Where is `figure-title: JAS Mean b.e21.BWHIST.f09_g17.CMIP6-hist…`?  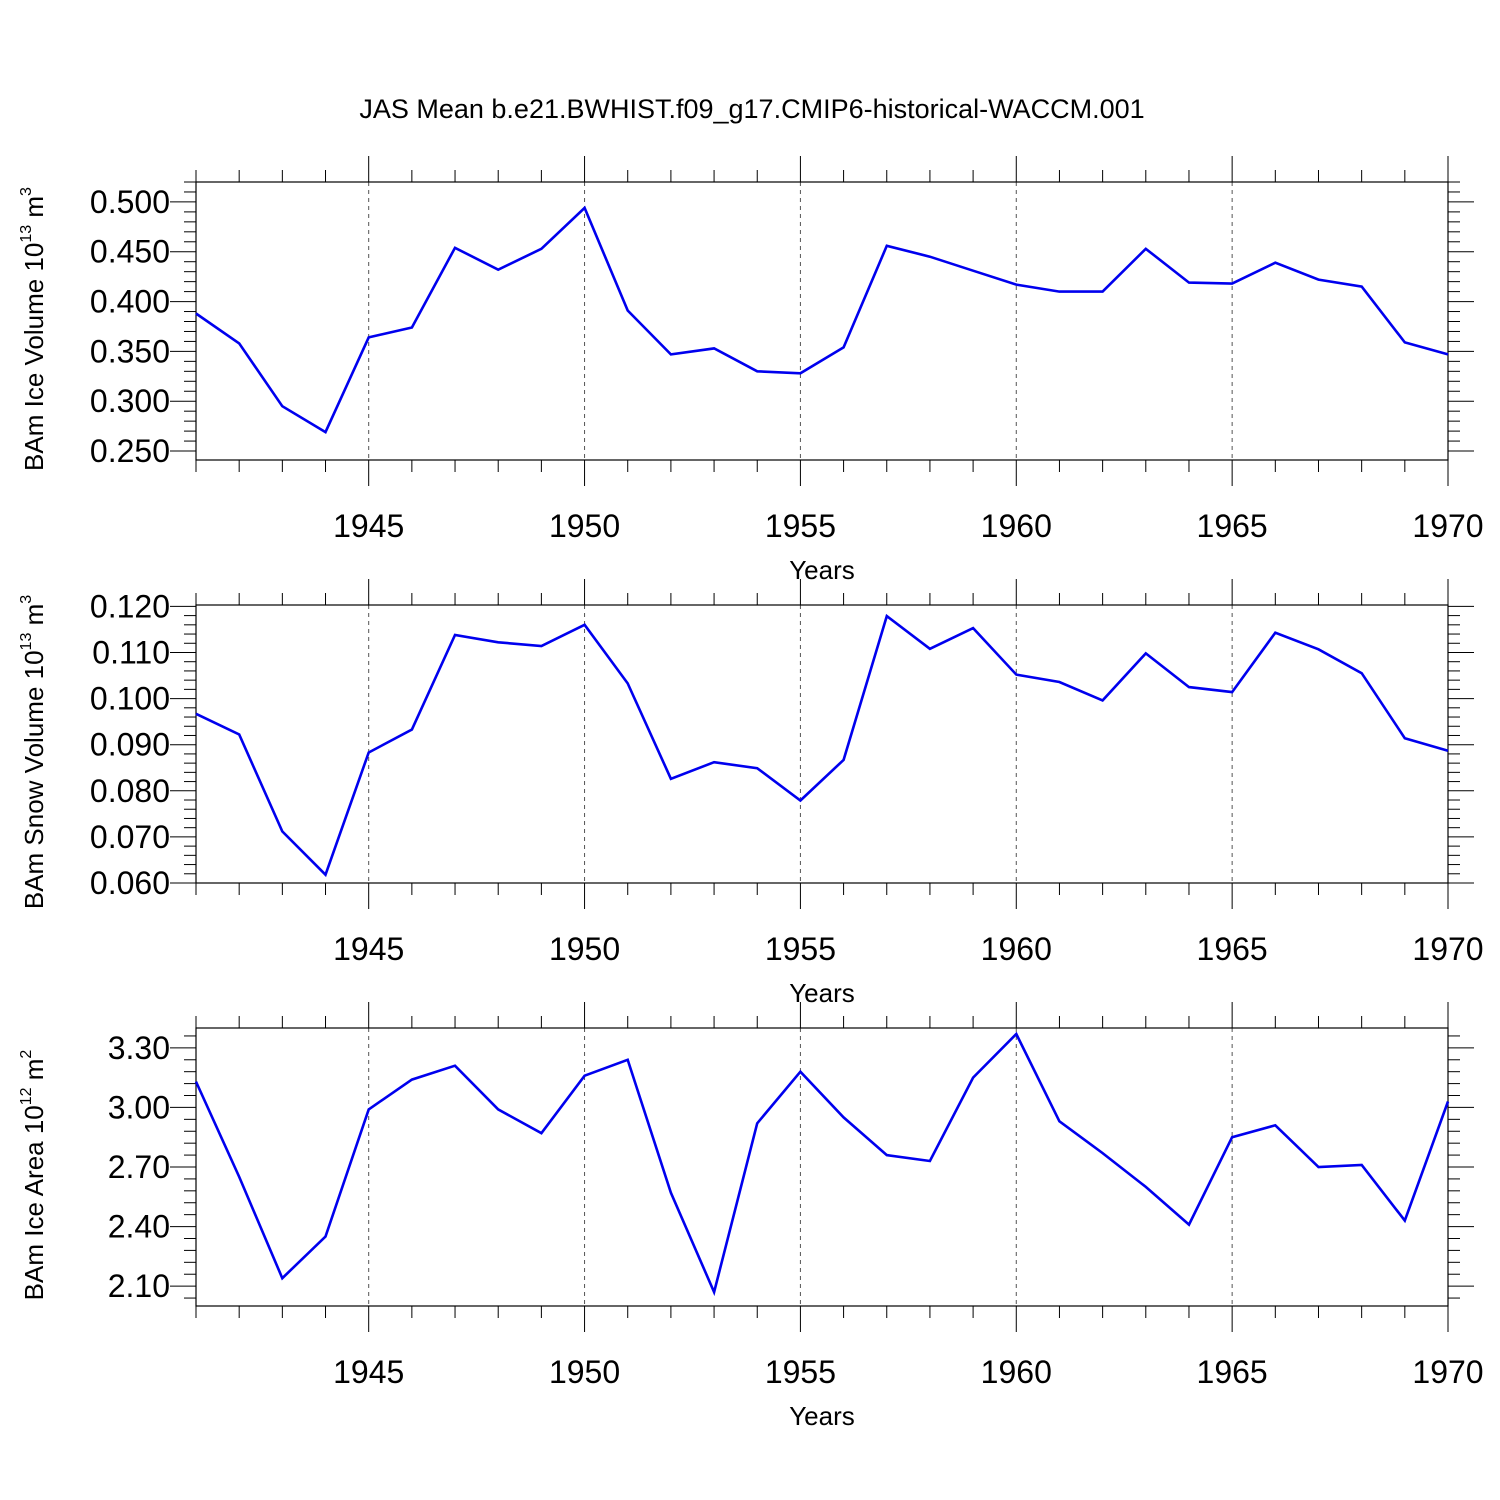
figure-title: JAS Mean b.e21.BWHIST.f09_g17.CMIP6-hist… is located at coordinates (751, 109).